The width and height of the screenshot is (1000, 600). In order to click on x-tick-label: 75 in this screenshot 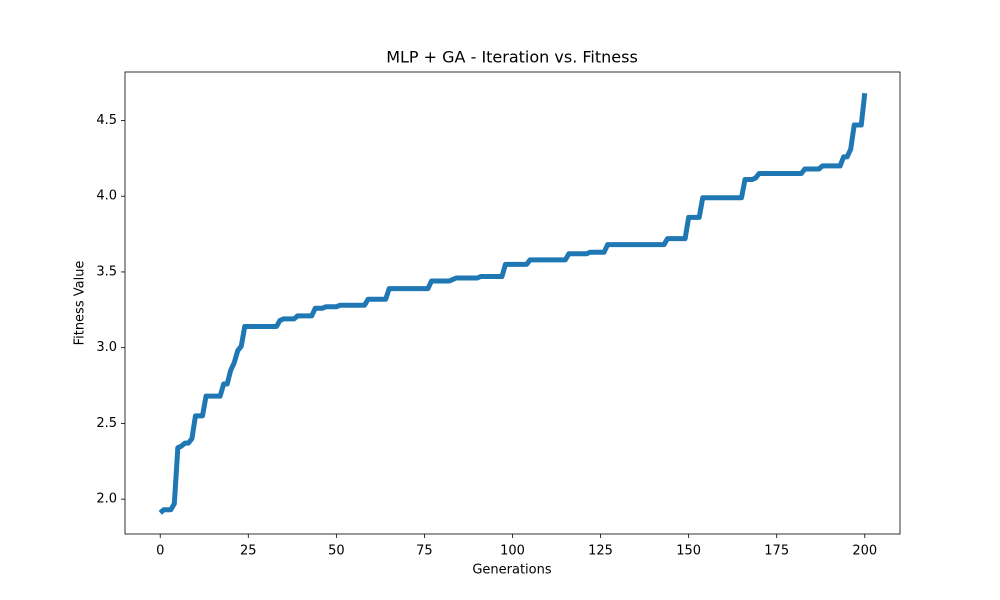, I will do `click(424, 551)`.